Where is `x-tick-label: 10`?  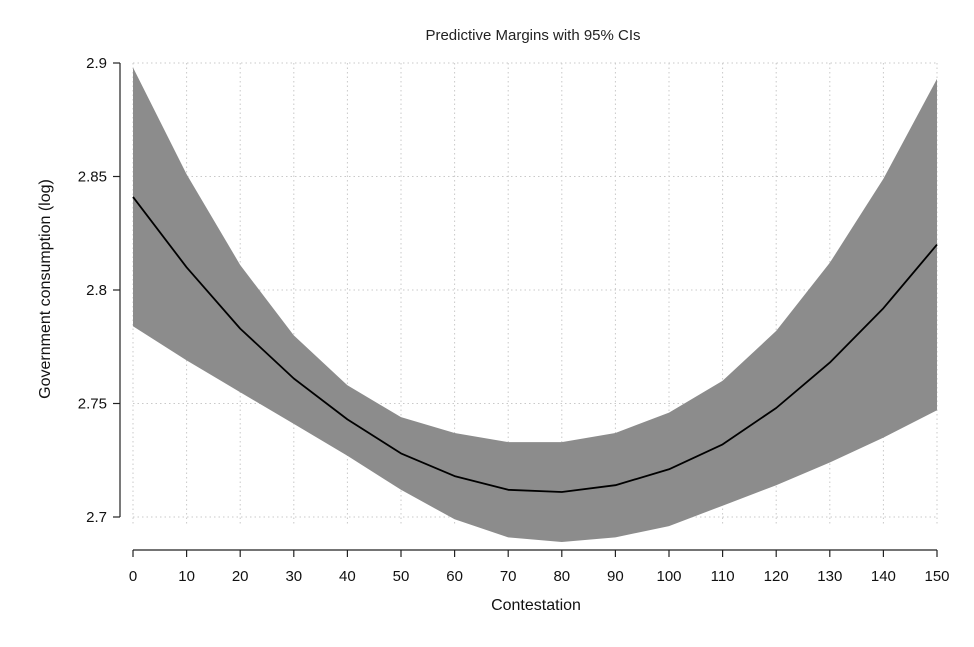
x-tick-label: 10 is located at coordinates (186, 576).